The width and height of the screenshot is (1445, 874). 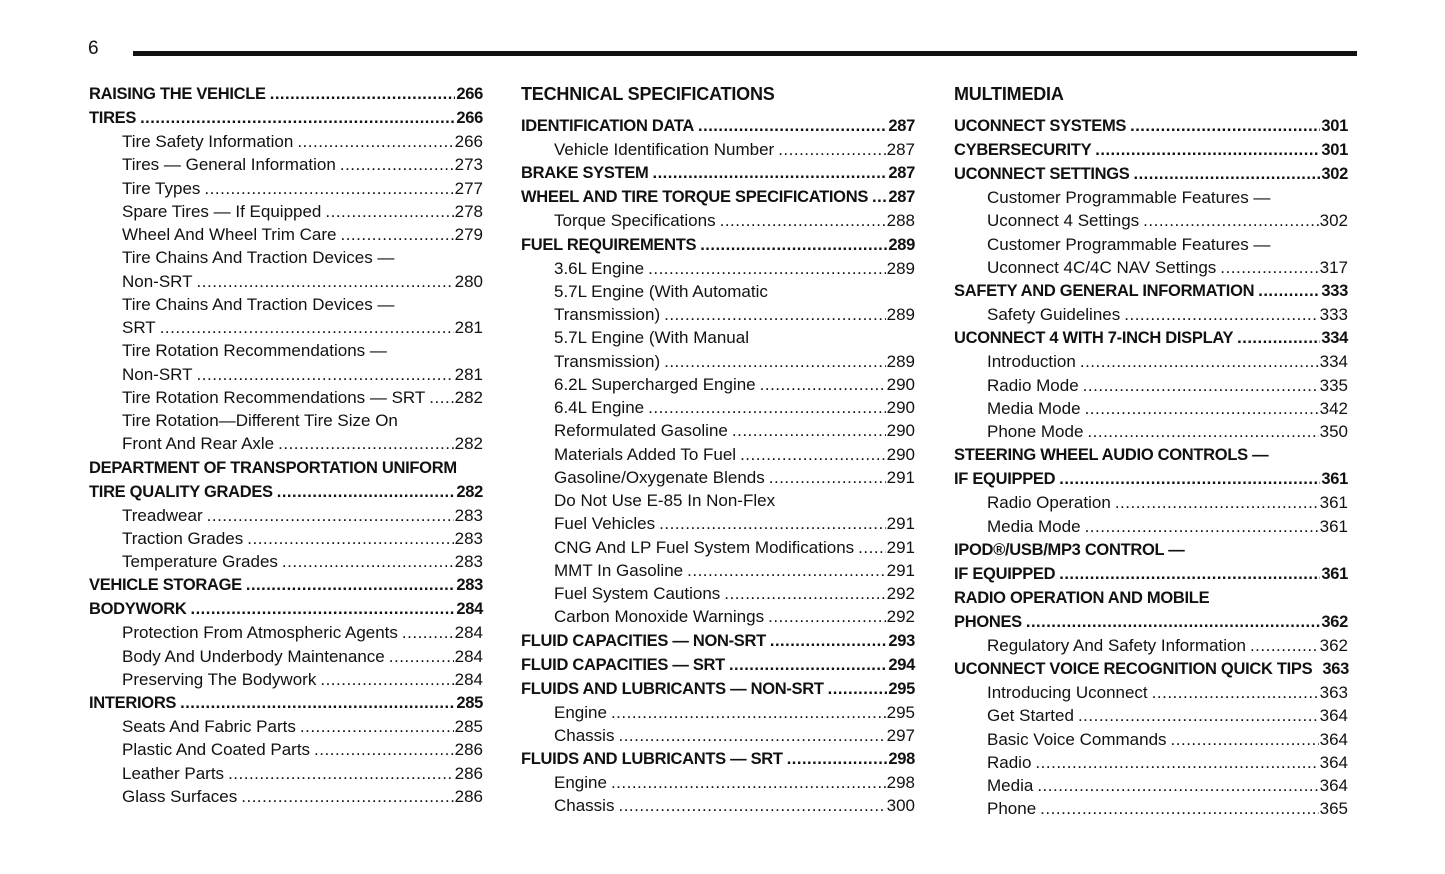 I want to click on toc-subentry: Uconnect 4 Settings 302, so click(x=1151, y=220).